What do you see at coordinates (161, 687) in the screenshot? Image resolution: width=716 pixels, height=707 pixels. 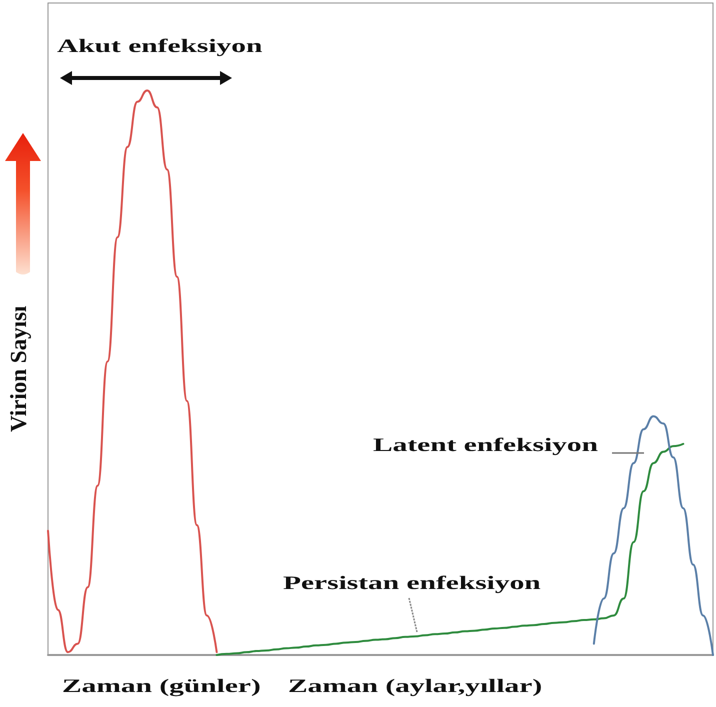 I see `x-axis-title: Zaman (günler)` at bounding box center [161, 687].